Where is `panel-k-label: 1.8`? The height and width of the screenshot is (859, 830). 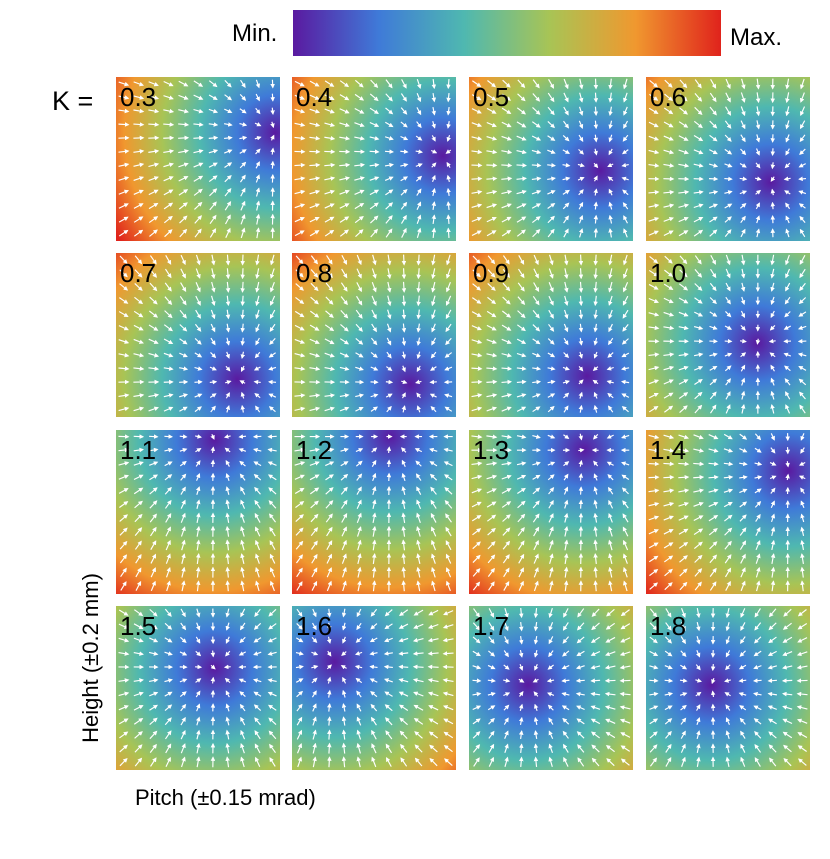
panel-k-label: 1.8 is located at coordinates (668, 626).